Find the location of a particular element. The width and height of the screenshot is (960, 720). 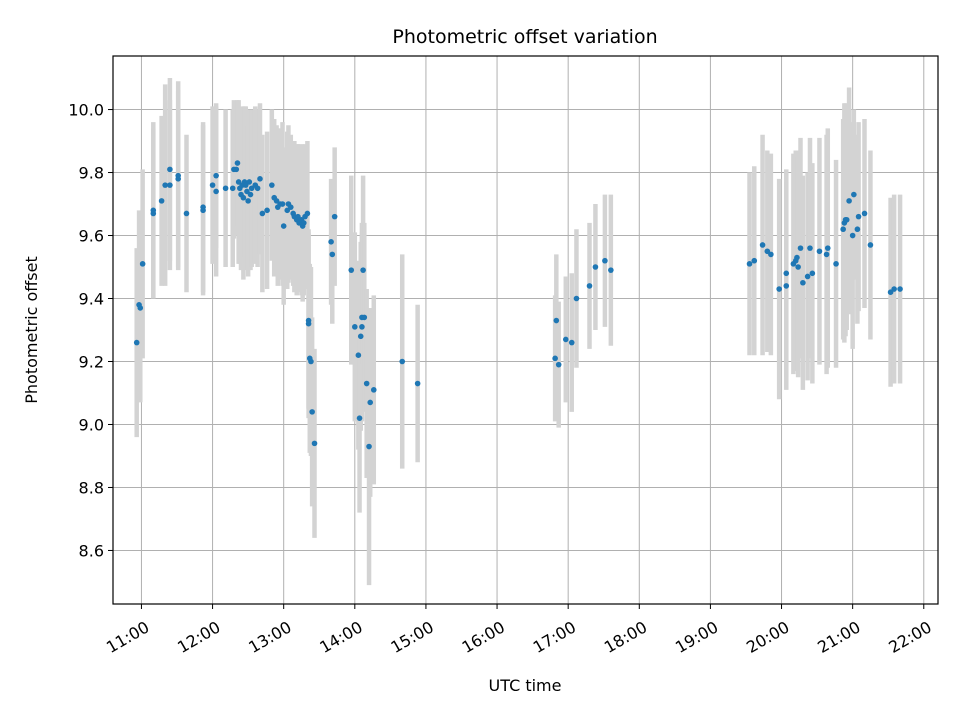

y-tick-label: 10.0 is located at coordinates (86, 110).